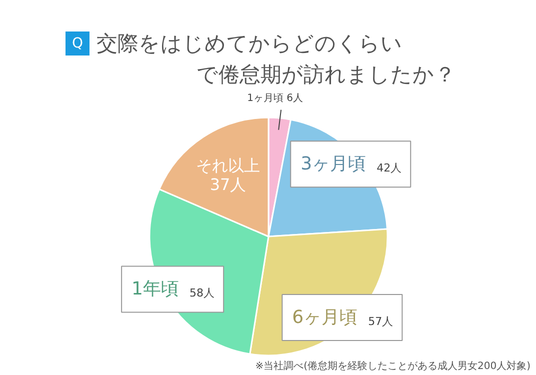  I want to click on chart-title: 交際をはじめてからどのくらいで倦怠期が訪れましたか？, so click(276, 59).